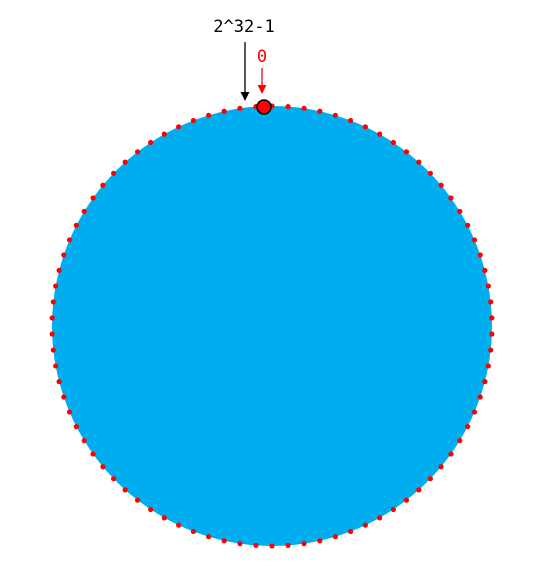 This screenshot has width=548, height=566. I want to click on zero-position-marker, so click(264, 107).